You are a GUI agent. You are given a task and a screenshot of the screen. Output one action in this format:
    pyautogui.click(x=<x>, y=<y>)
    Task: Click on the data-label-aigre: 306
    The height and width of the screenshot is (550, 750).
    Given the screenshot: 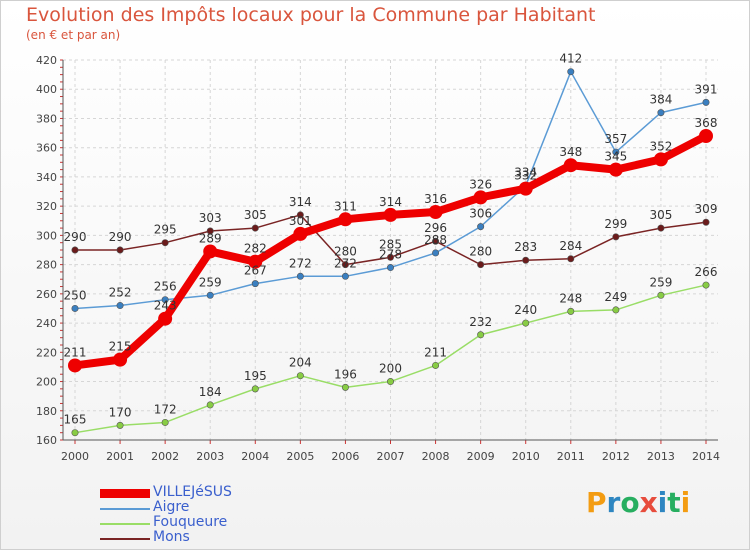 What is the action you would take?
    pyautogui.click(x=480, y=214)
    